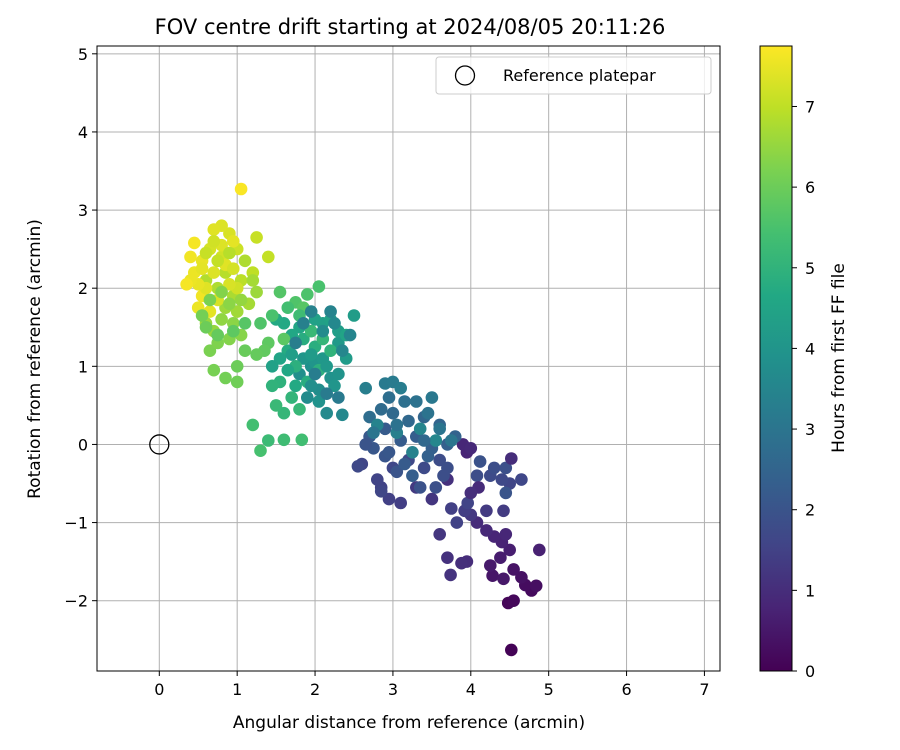 This screenshot has width=900, height=750. Describe the element at coordinates (83, 210) in the screenshot. I see `y-tick-label: 3` at that location.